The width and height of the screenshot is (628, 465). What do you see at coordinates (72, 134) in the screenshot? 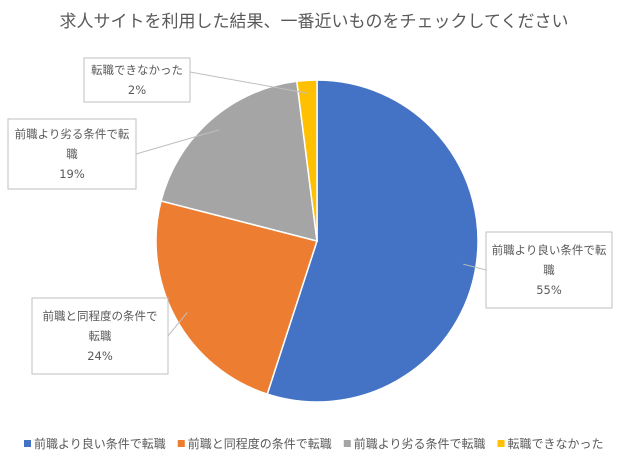
I see `data-label-category: 前職より劣る条件で転` at bounding box center [72, 134].